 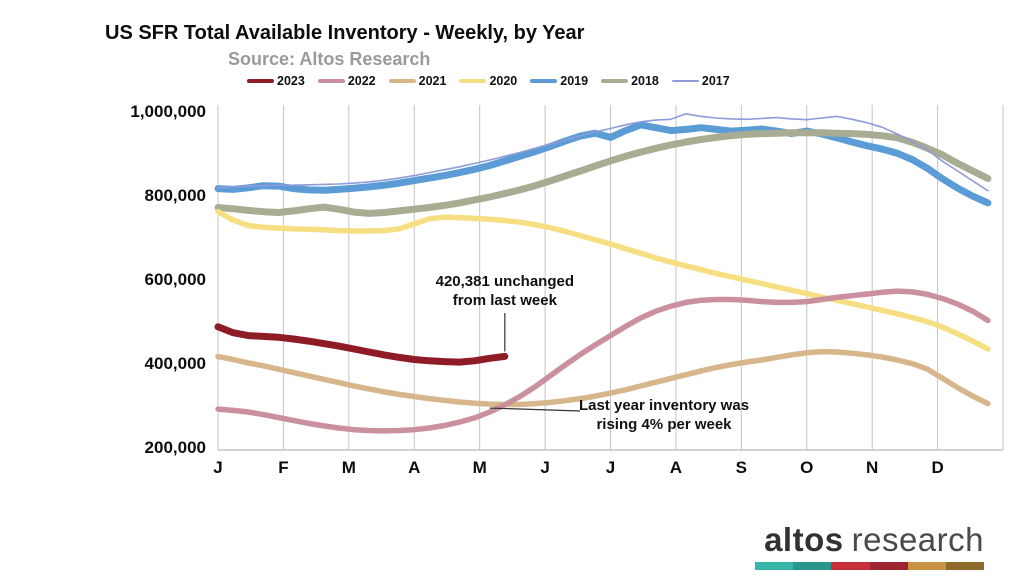 I want to click on x-axis-label: O, so click(x=807, y=467).